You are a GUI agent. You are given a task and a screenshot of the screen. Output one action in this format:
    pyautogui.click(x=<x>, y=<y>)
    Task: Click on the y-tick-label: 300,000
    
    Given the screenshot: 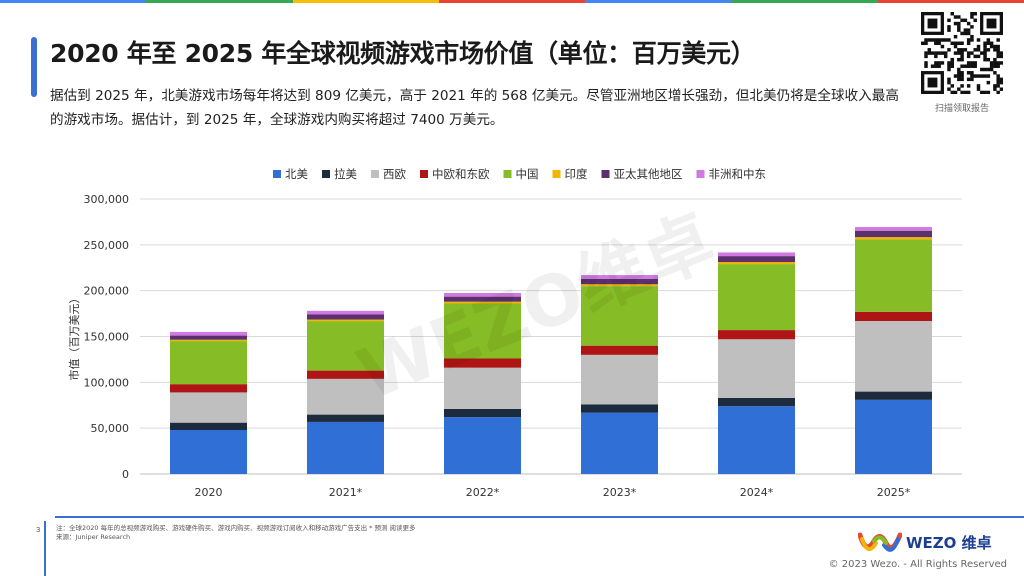 What is the action you would take?
    pyautogui.click(x=107, y=199)
    